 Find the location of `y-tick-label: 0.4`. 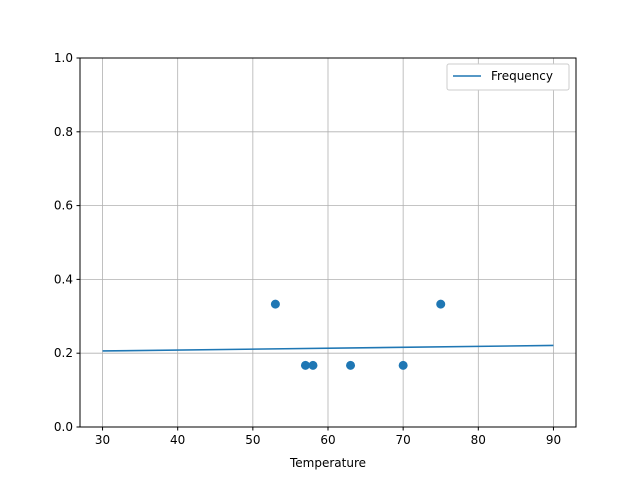

y-tick-label: 0.4 is located at coordinates (63, 279).